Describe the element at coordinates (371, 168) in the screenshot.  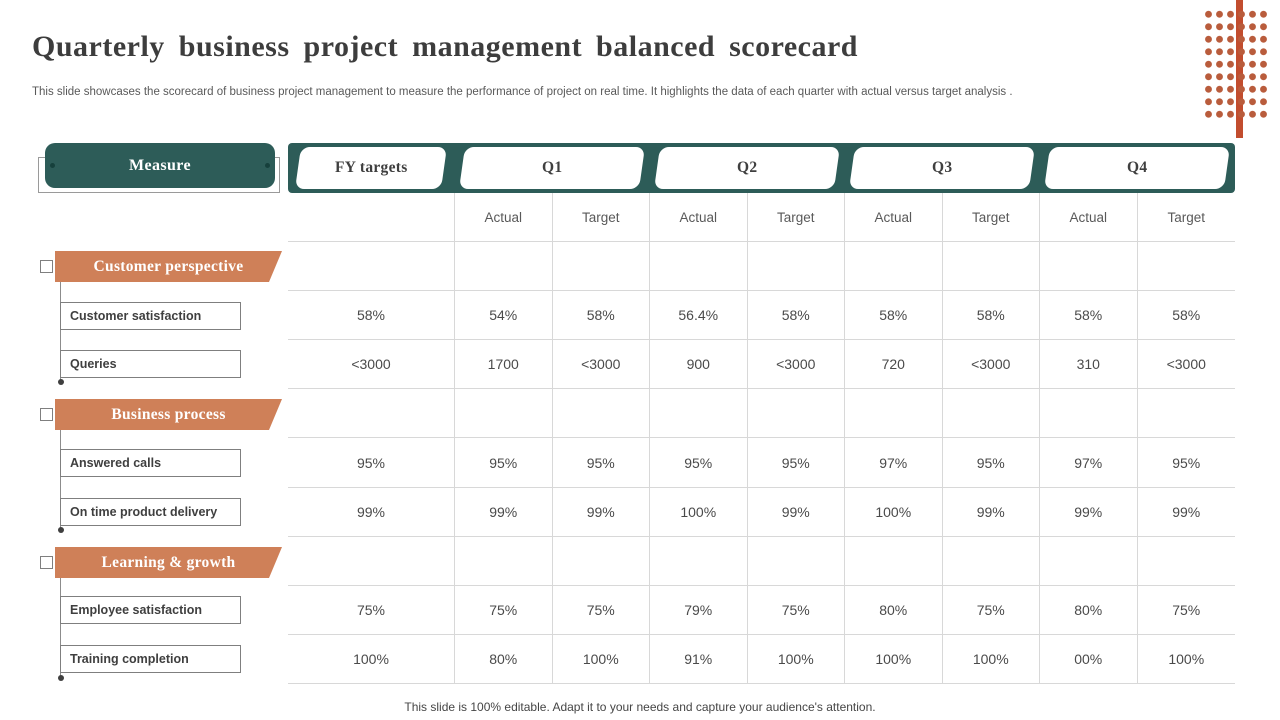
I see `column-header-fy-targets: FY targets` at that location.